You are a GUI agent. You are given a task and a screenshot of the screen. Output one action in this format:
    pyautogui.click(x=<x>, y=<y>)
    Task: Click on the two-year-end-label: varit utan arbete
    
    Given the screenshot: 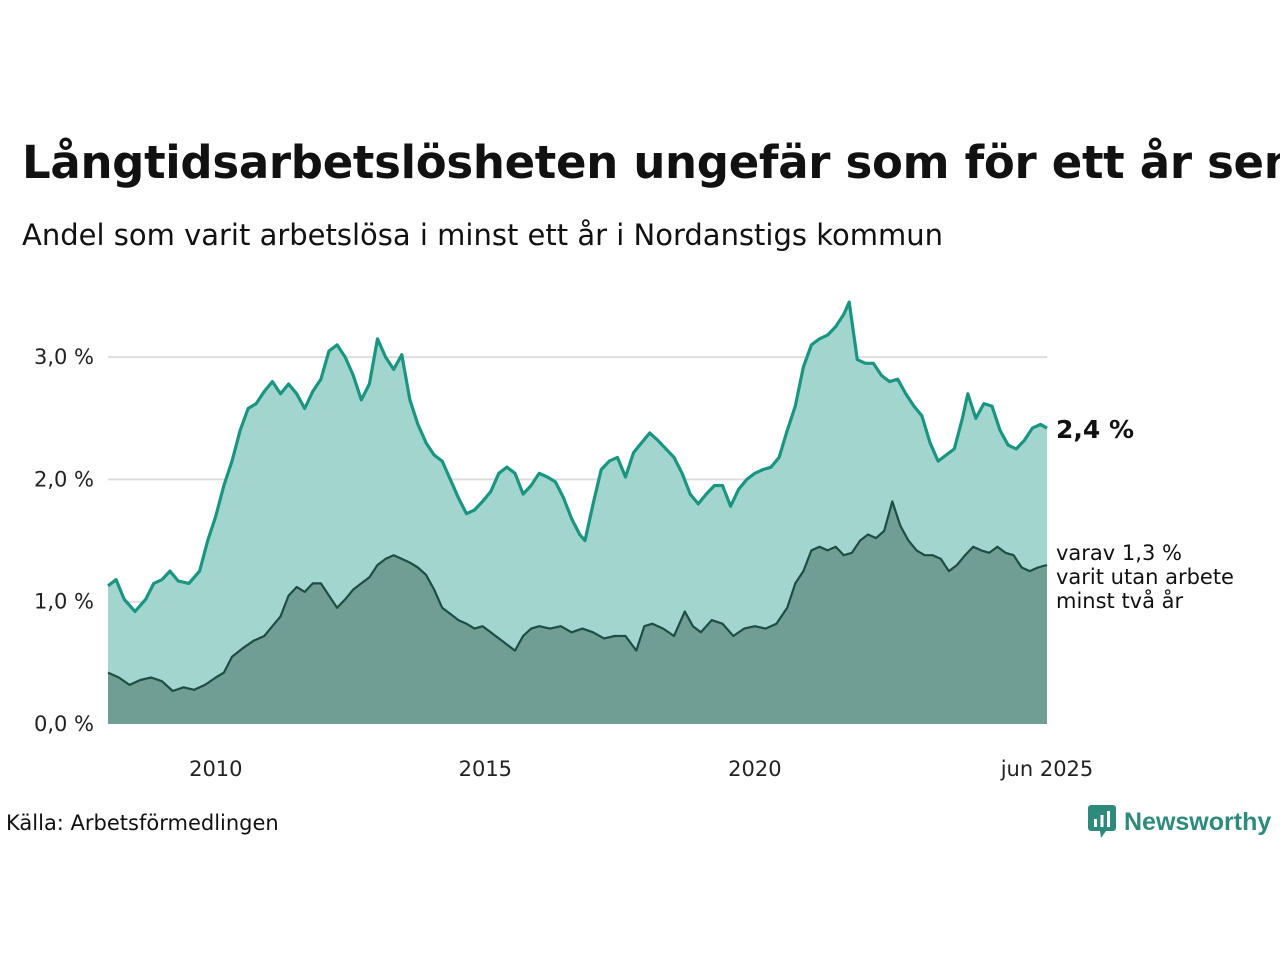 What is the action you would take?
    pyautogui.click(x=1145, y=577)
    